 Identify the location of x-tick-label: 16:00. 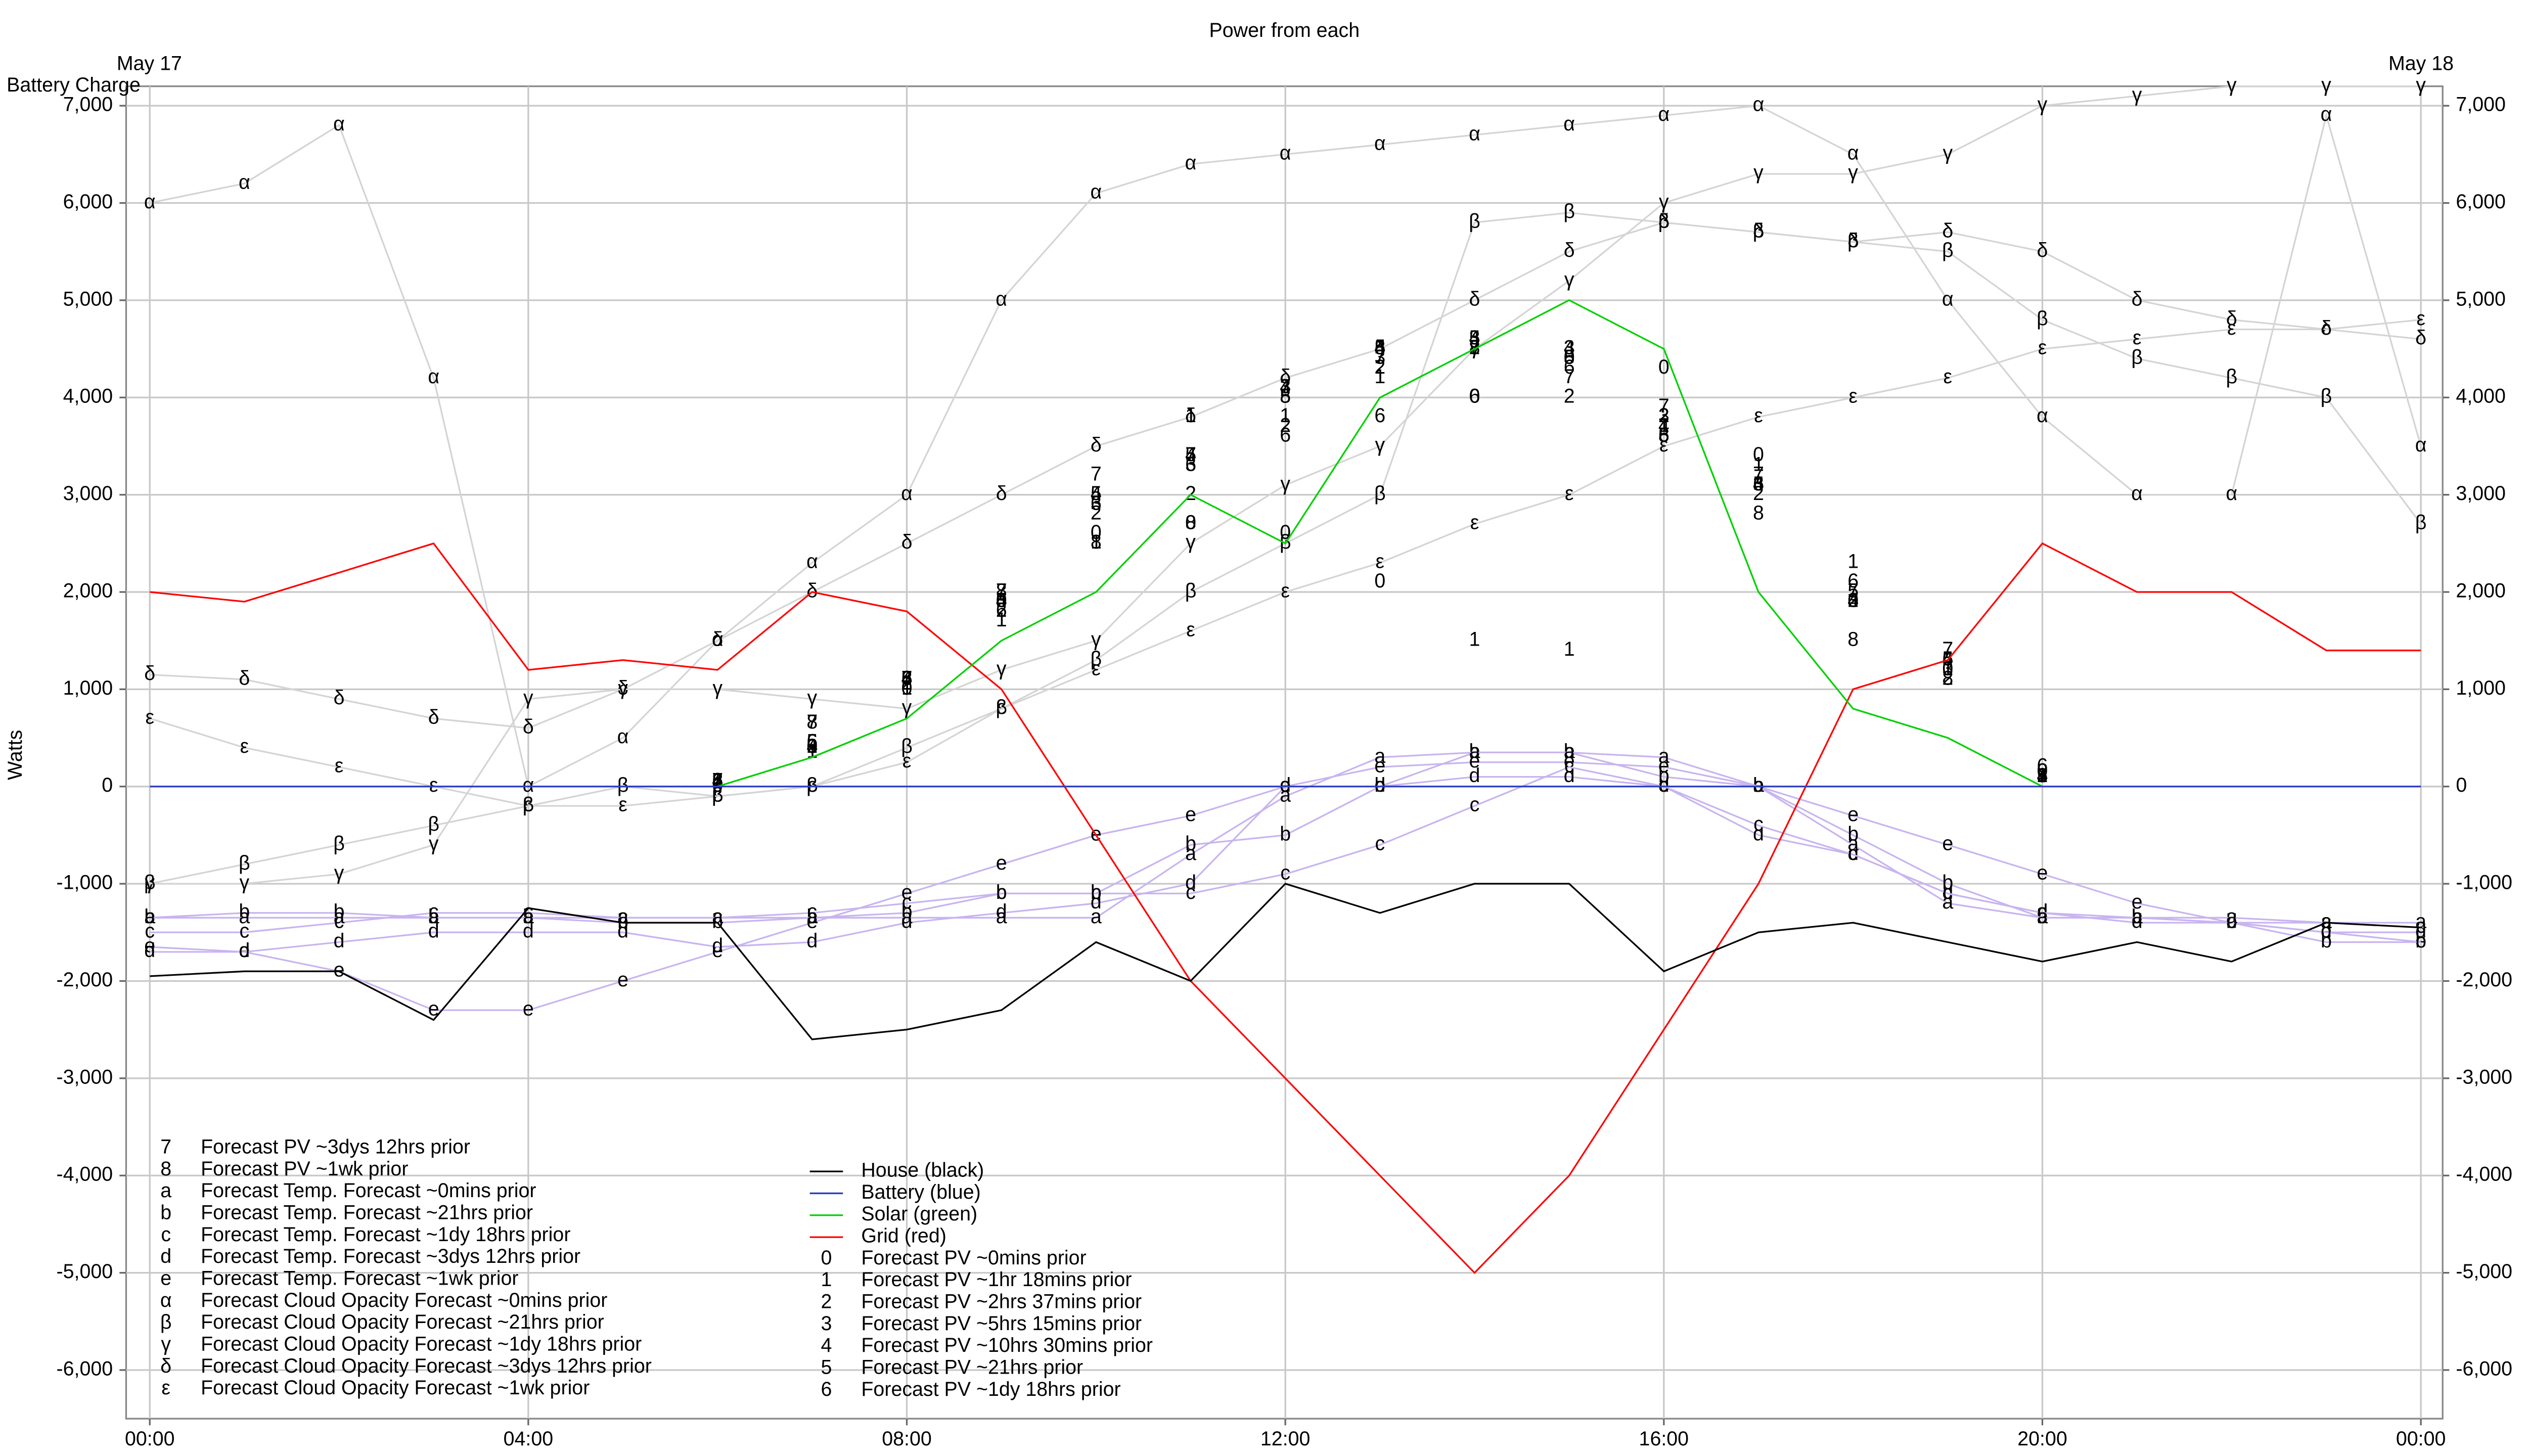
(1664, 1439).